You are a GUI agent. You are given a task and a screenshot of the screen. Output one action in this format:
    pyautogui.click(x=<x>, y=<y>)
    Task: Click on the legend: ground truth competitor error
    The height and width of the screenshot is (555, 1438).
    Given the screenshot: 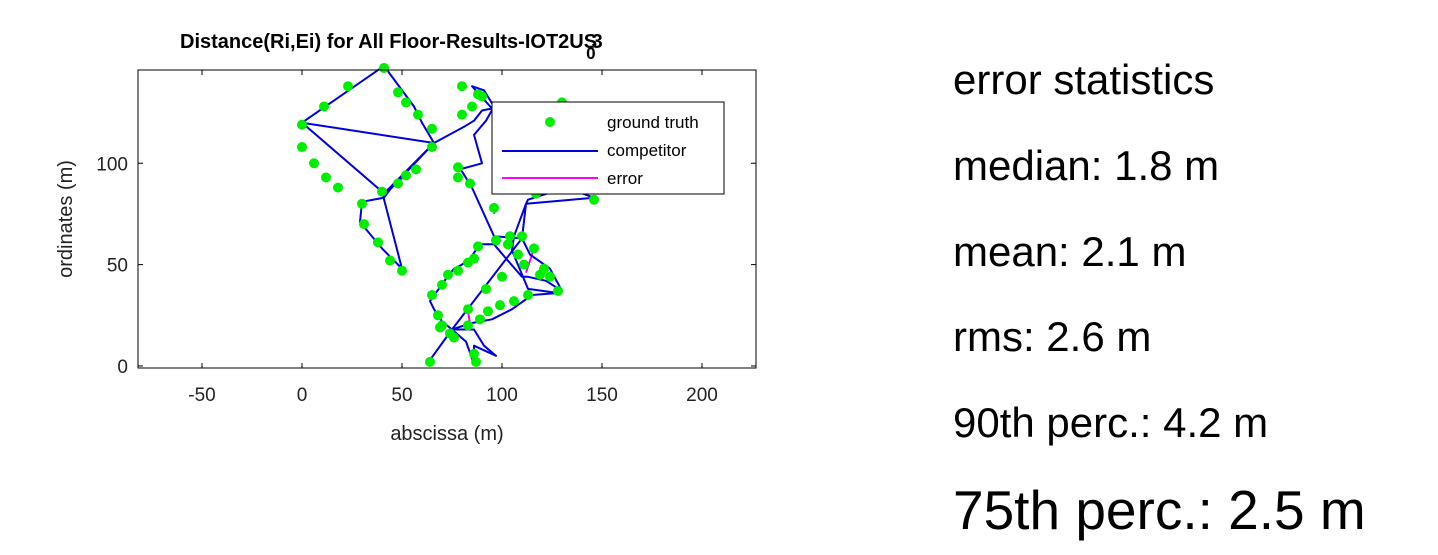 What is the action you would take?
    pyautogui.click(x=608, y=148)
    